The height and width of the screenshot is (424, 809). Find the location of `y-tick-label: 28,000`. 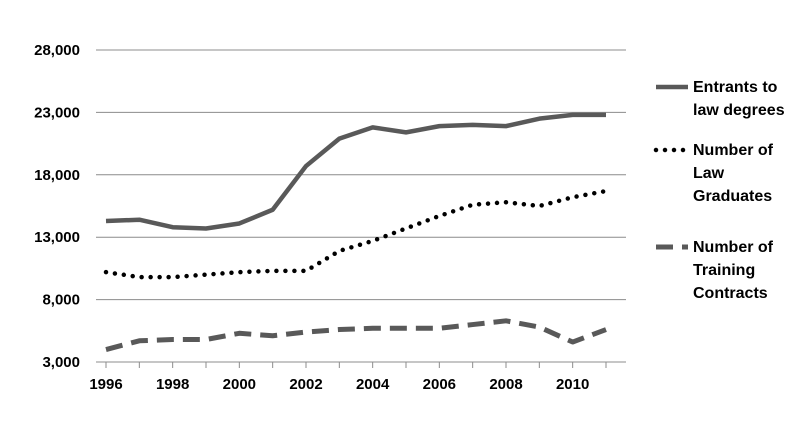

y-tick-label: 28,000 is located at coordinates (57, 50).